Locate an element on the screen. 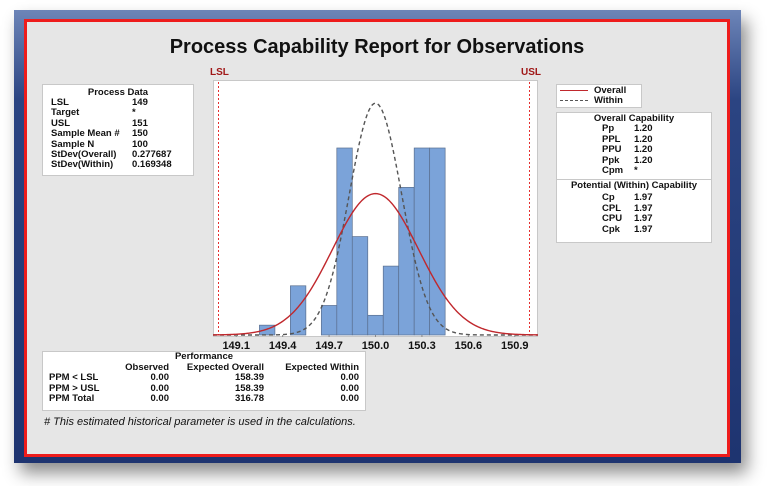 The width and height of the screenshot is (768, 486). overall-curve is located at coordinates (375, 264).